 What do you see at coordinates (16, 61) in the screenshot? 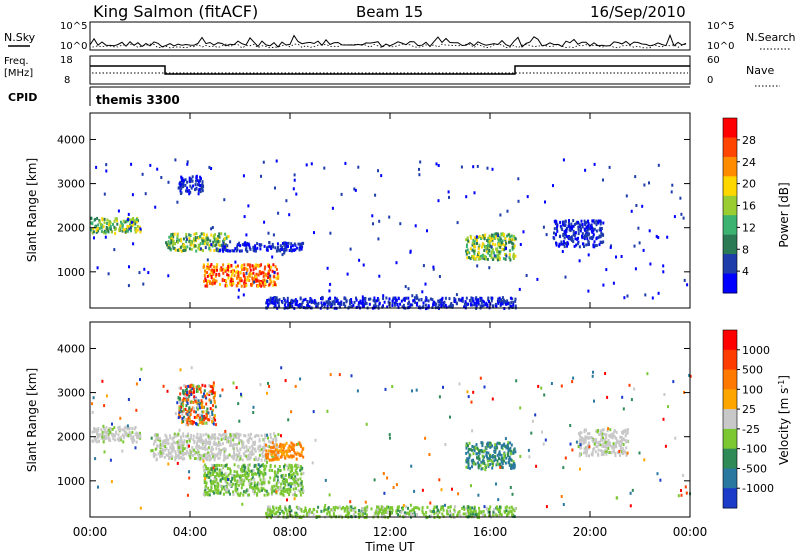
I see `freq-label-line1: Freq.` at bounding box center [16, 61].